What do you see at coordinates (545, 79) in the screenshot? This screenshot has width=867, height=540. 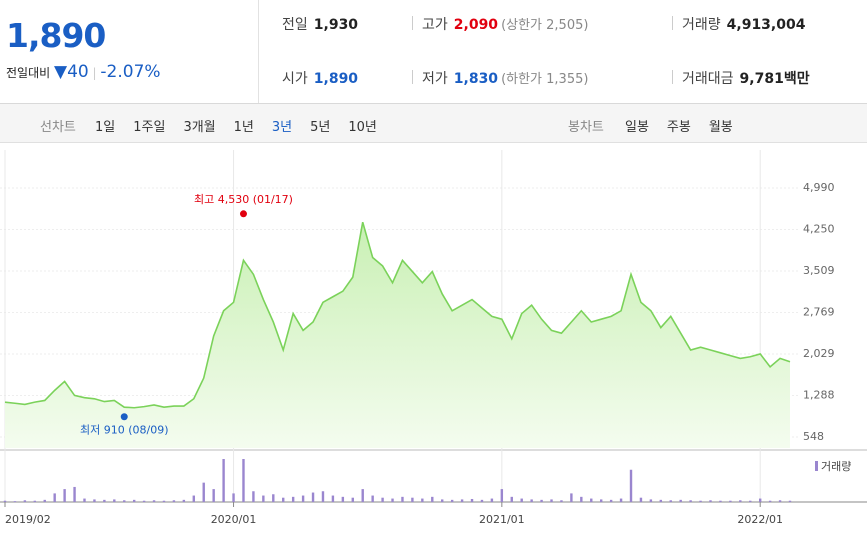 I see `stat-extra: (하한가 1,355)` at bounding box center [545, 79].